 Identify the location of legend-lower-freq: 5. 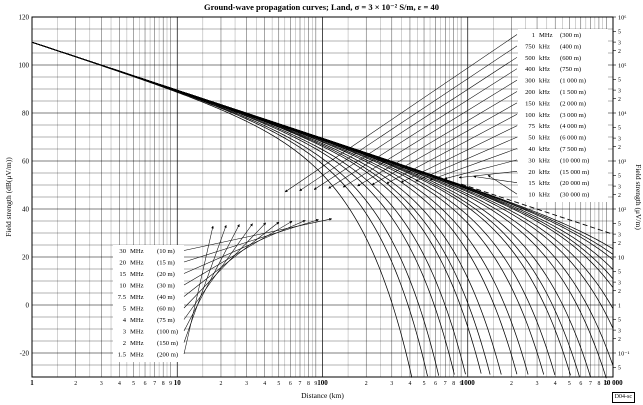
(125, 309).